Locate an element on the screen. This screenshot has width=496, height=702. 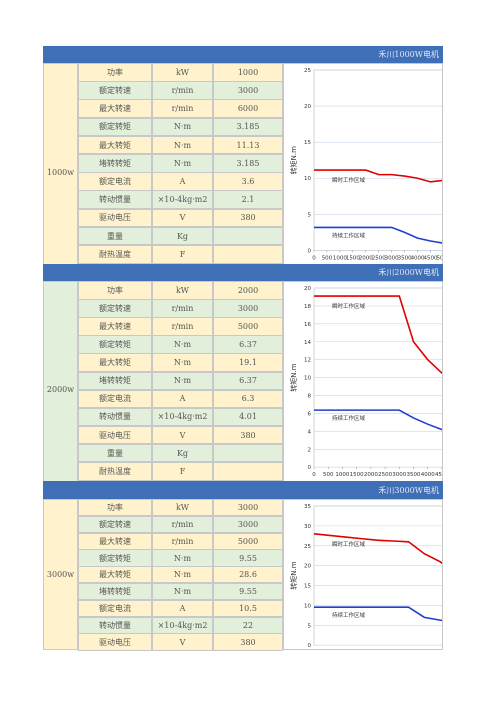
model-cell: 3000w is located at coordinates (60, 575).